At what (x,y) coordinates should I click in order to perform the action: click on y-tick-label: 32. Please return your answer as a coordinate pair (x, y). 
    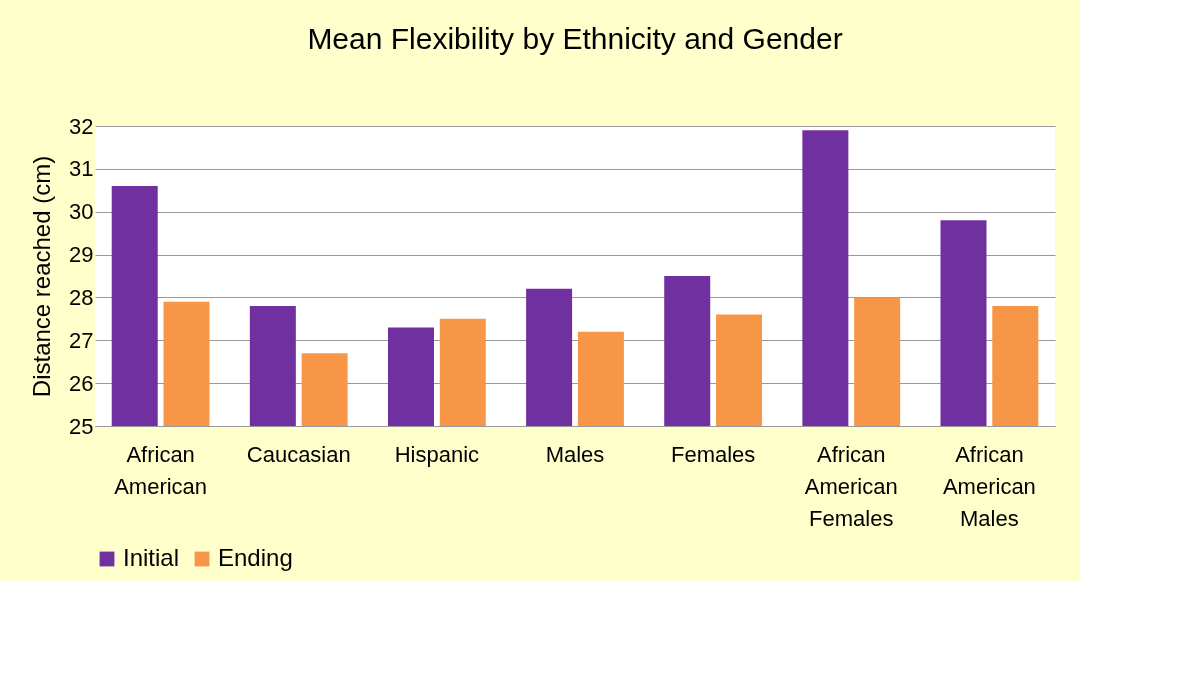
    Looking at the image, I should click on (81, 126).